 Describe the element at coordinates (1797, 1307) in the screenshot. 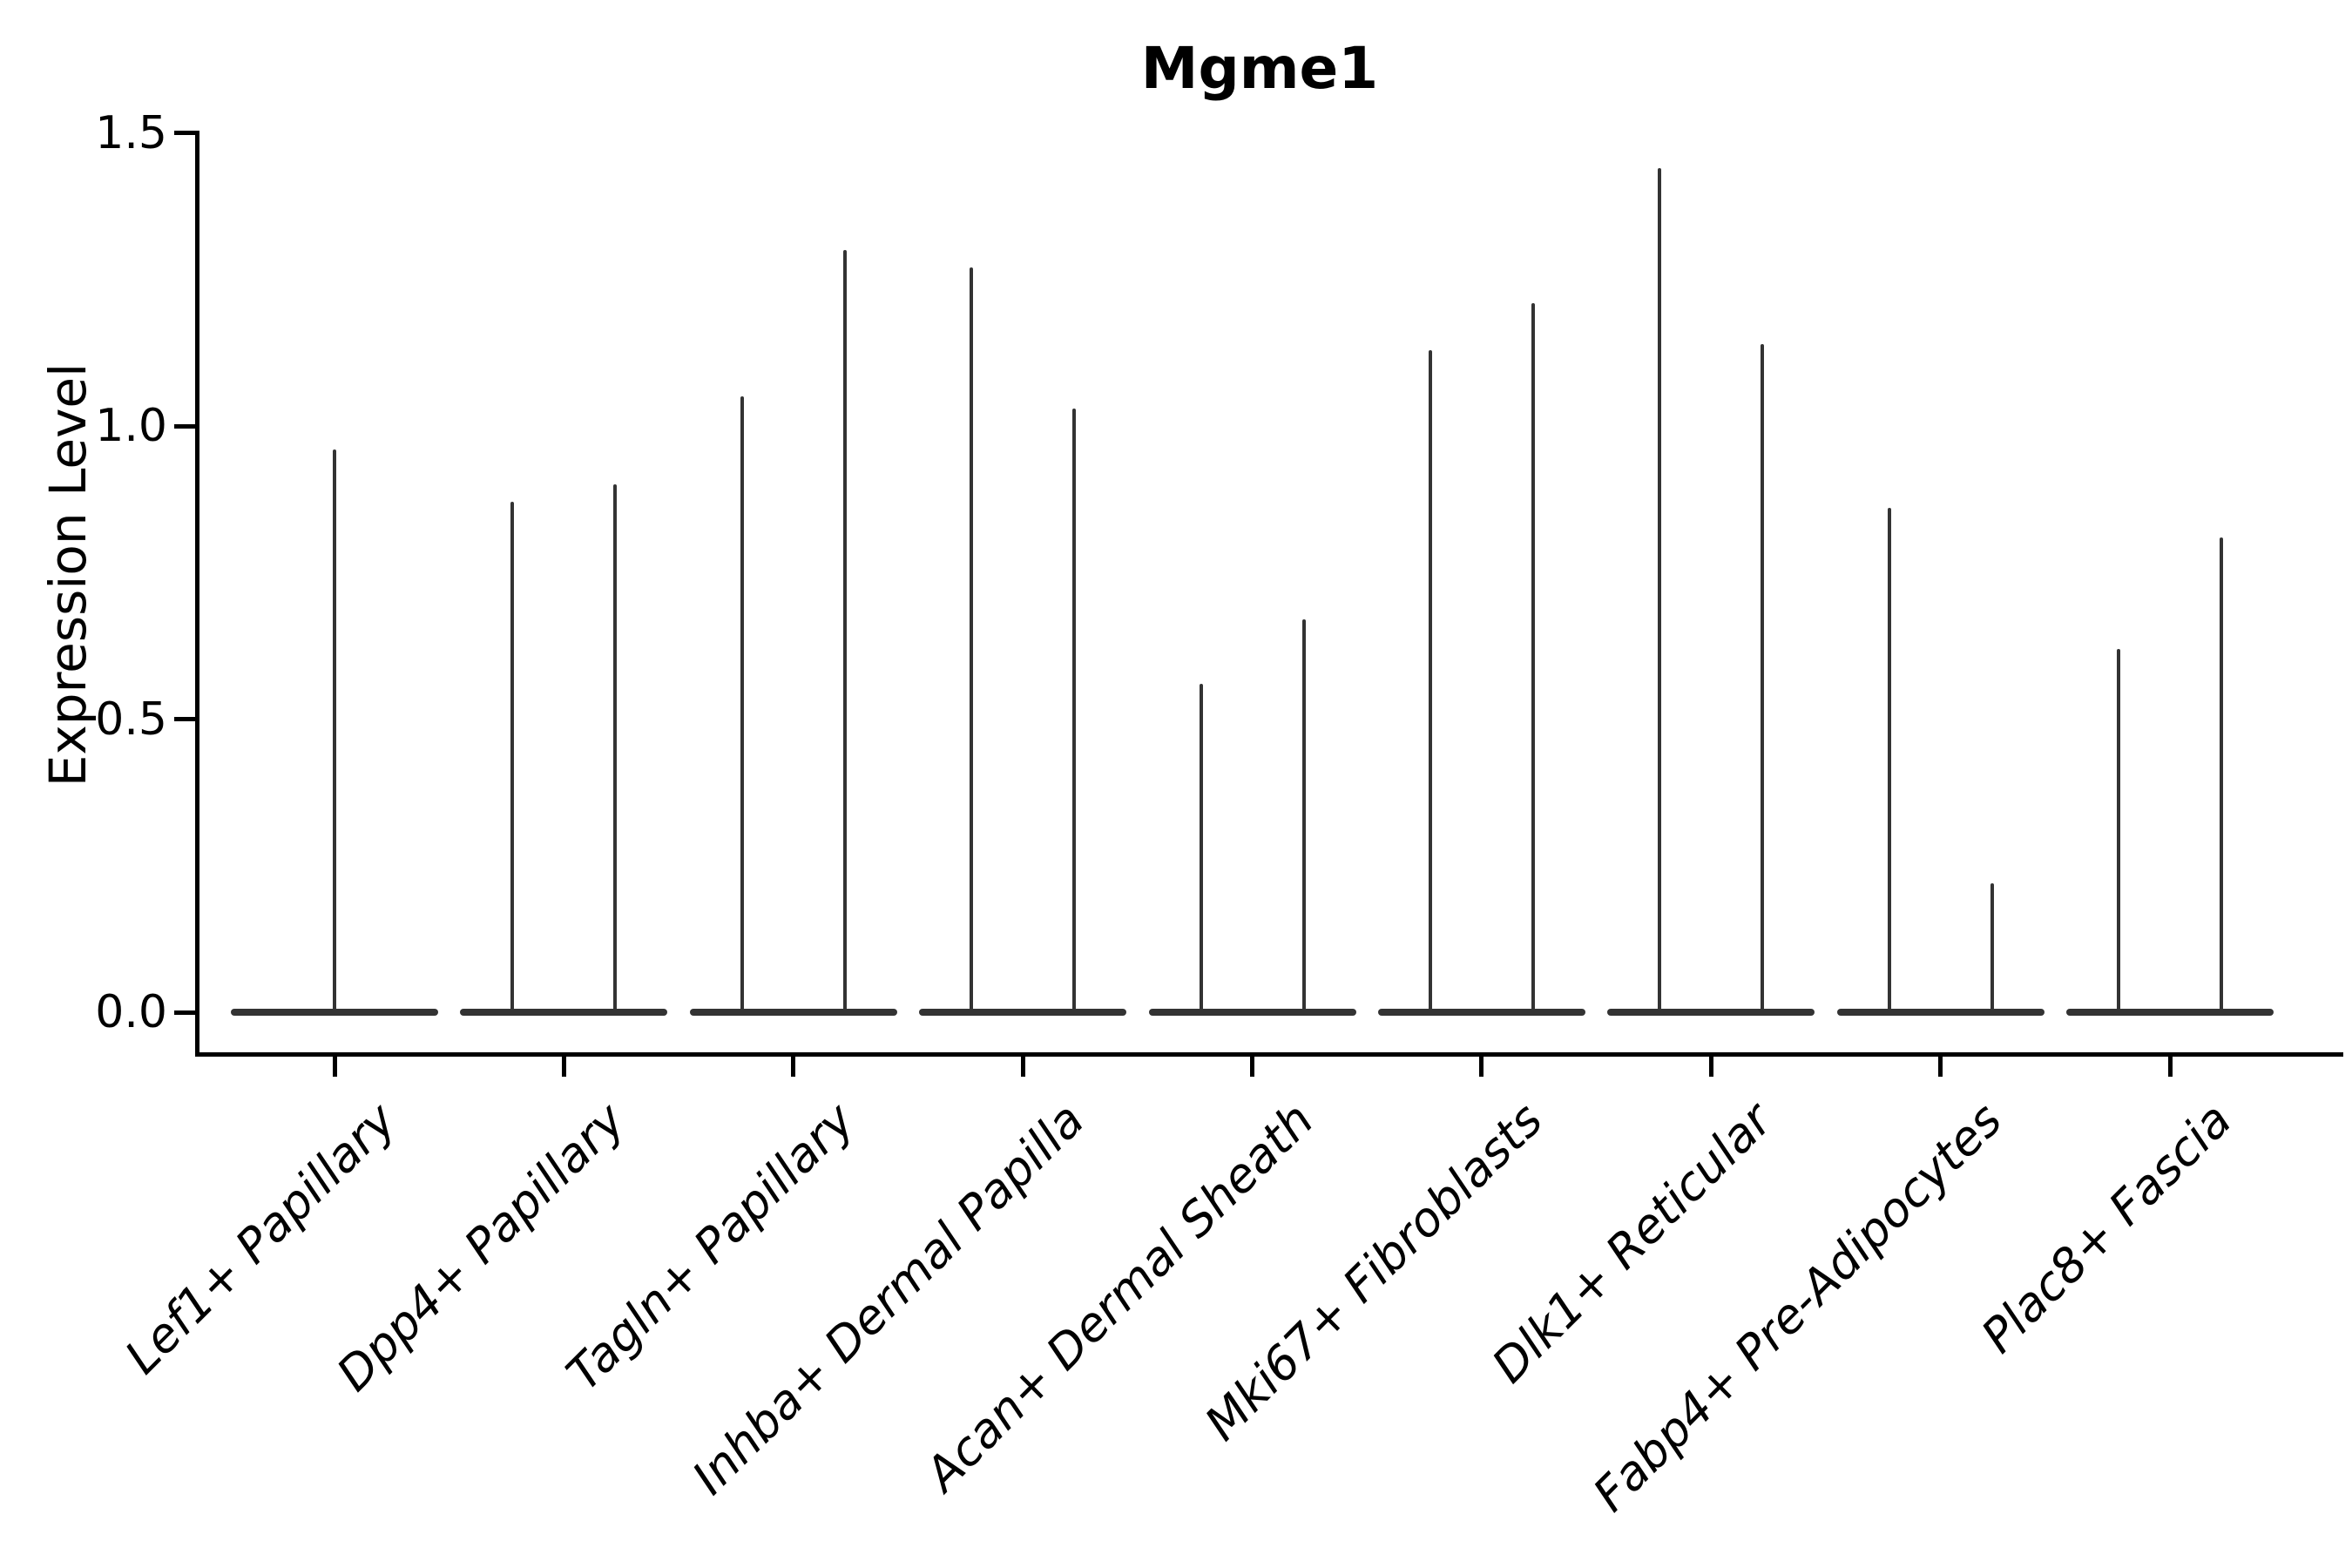

I see `x-tick-label: Fabp4+ Pre-Adipocytes` at that location.